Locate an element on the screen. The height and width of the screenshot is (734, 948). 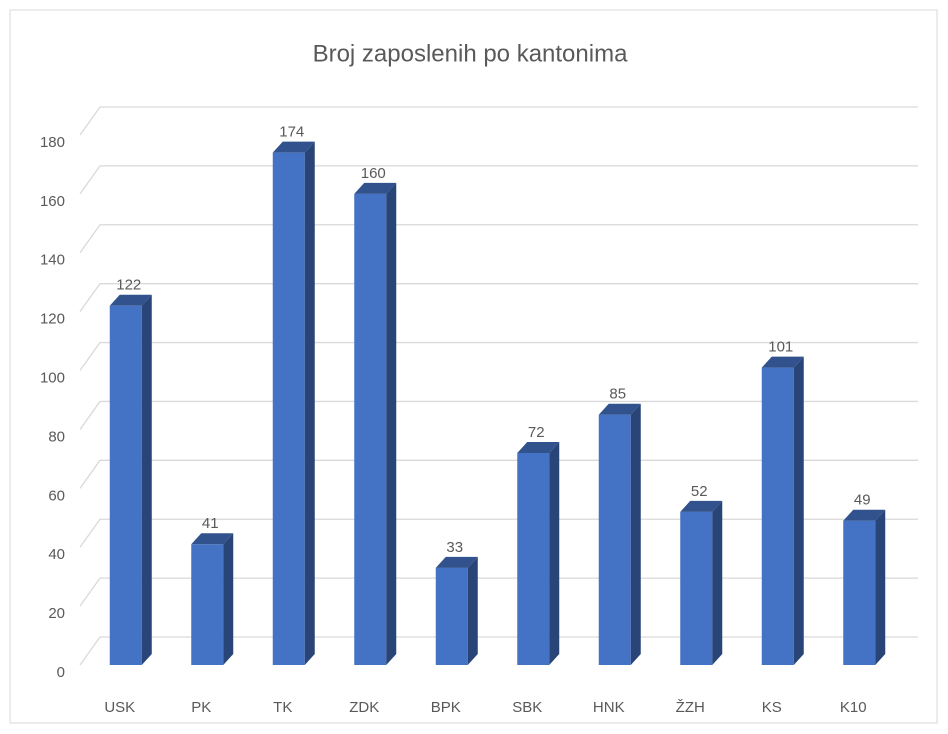
x-tick-label: K10 is located at coordinates (853, 707).